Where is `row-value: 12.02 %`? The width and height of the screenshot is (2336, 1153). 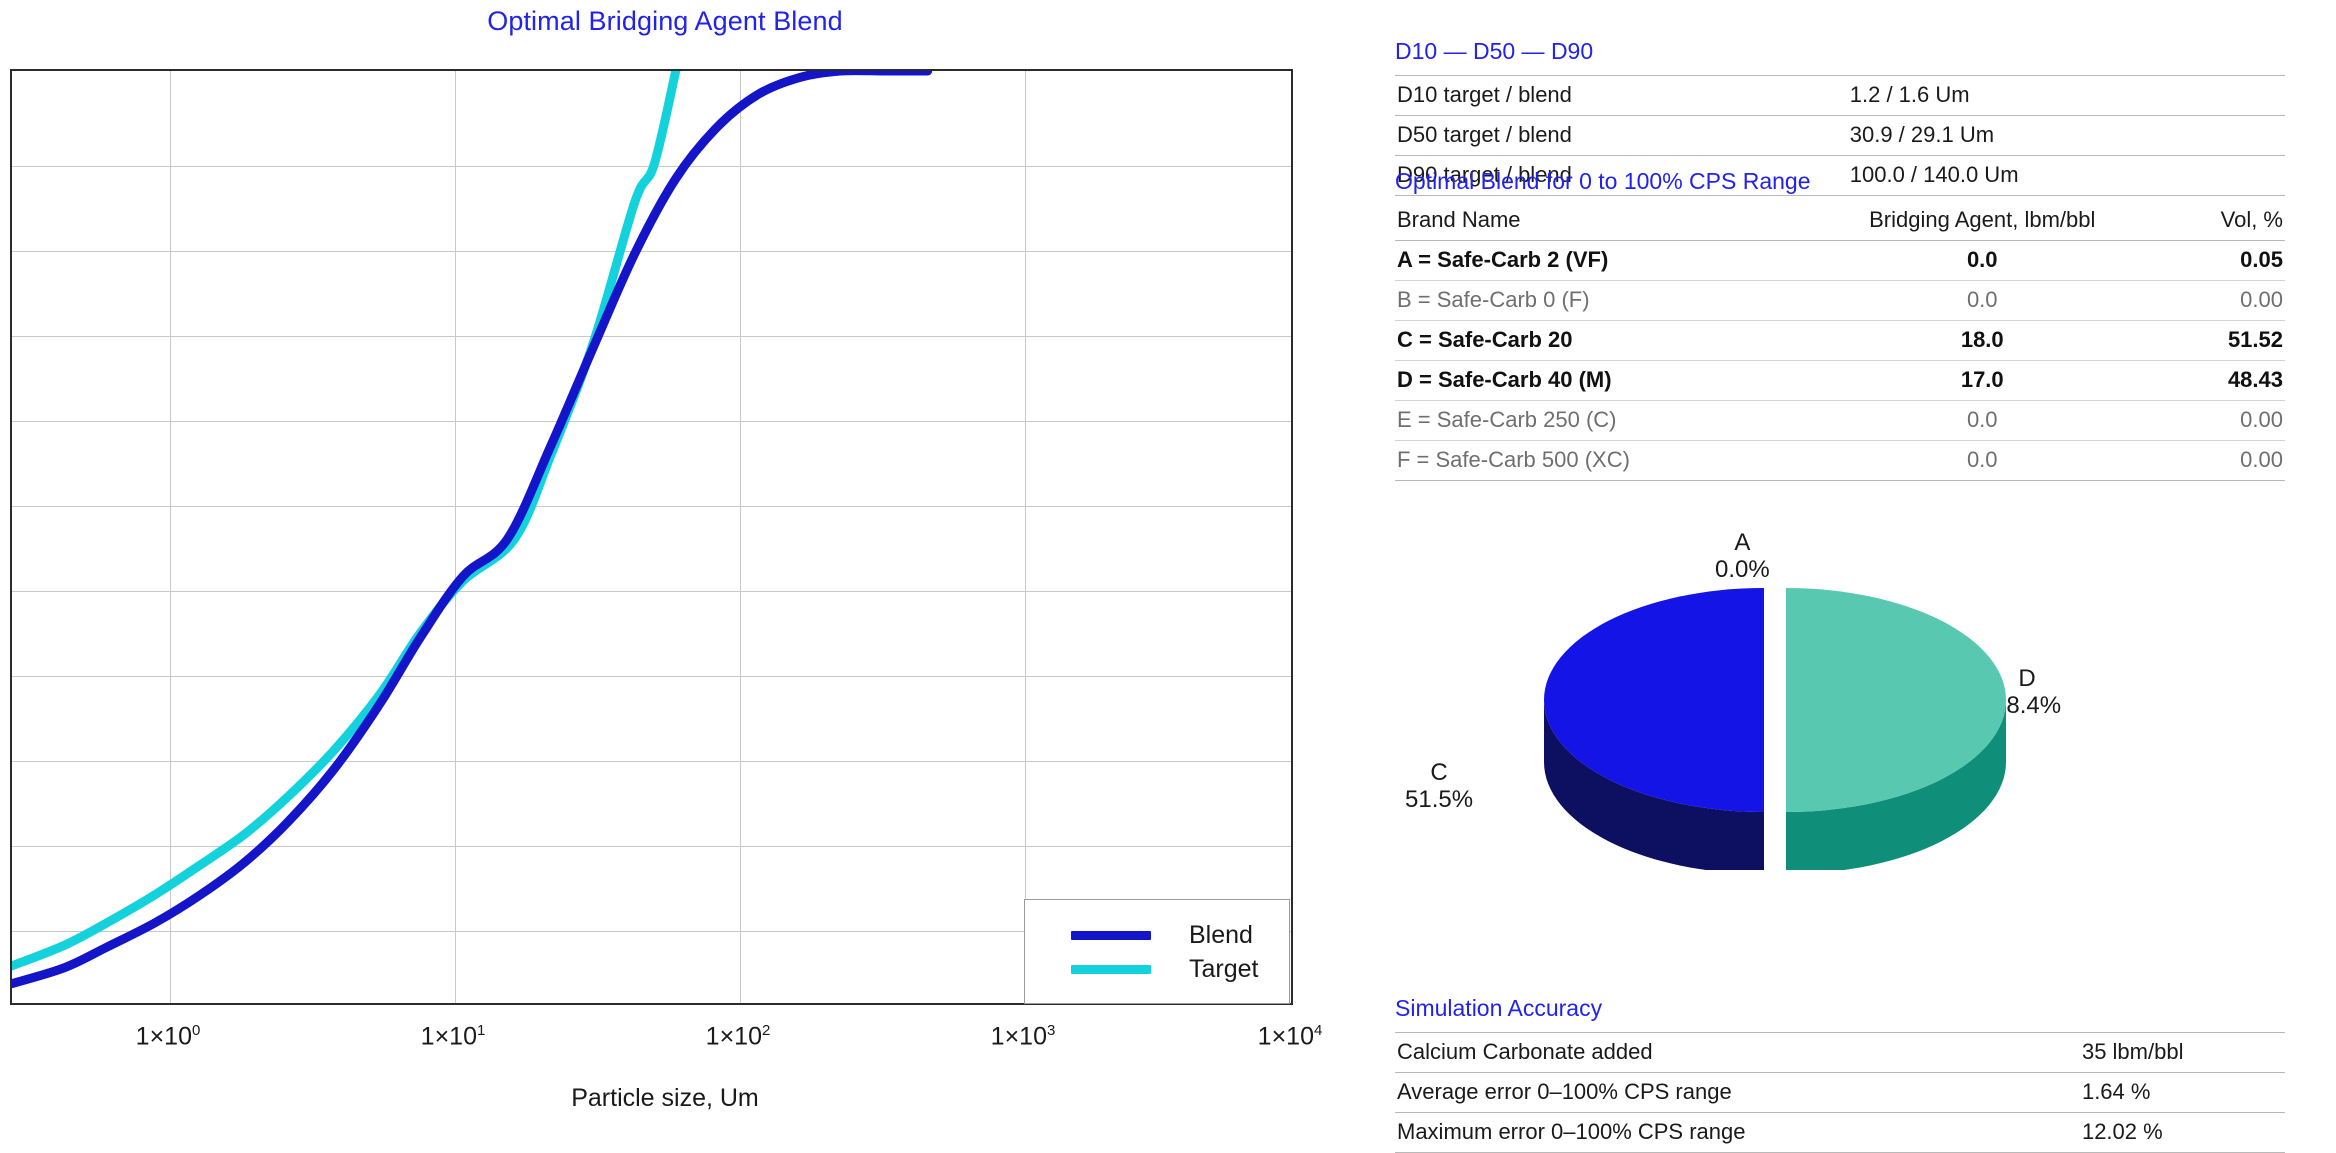 row-value: 12.02 % is located at coordinates (2182, 1132).